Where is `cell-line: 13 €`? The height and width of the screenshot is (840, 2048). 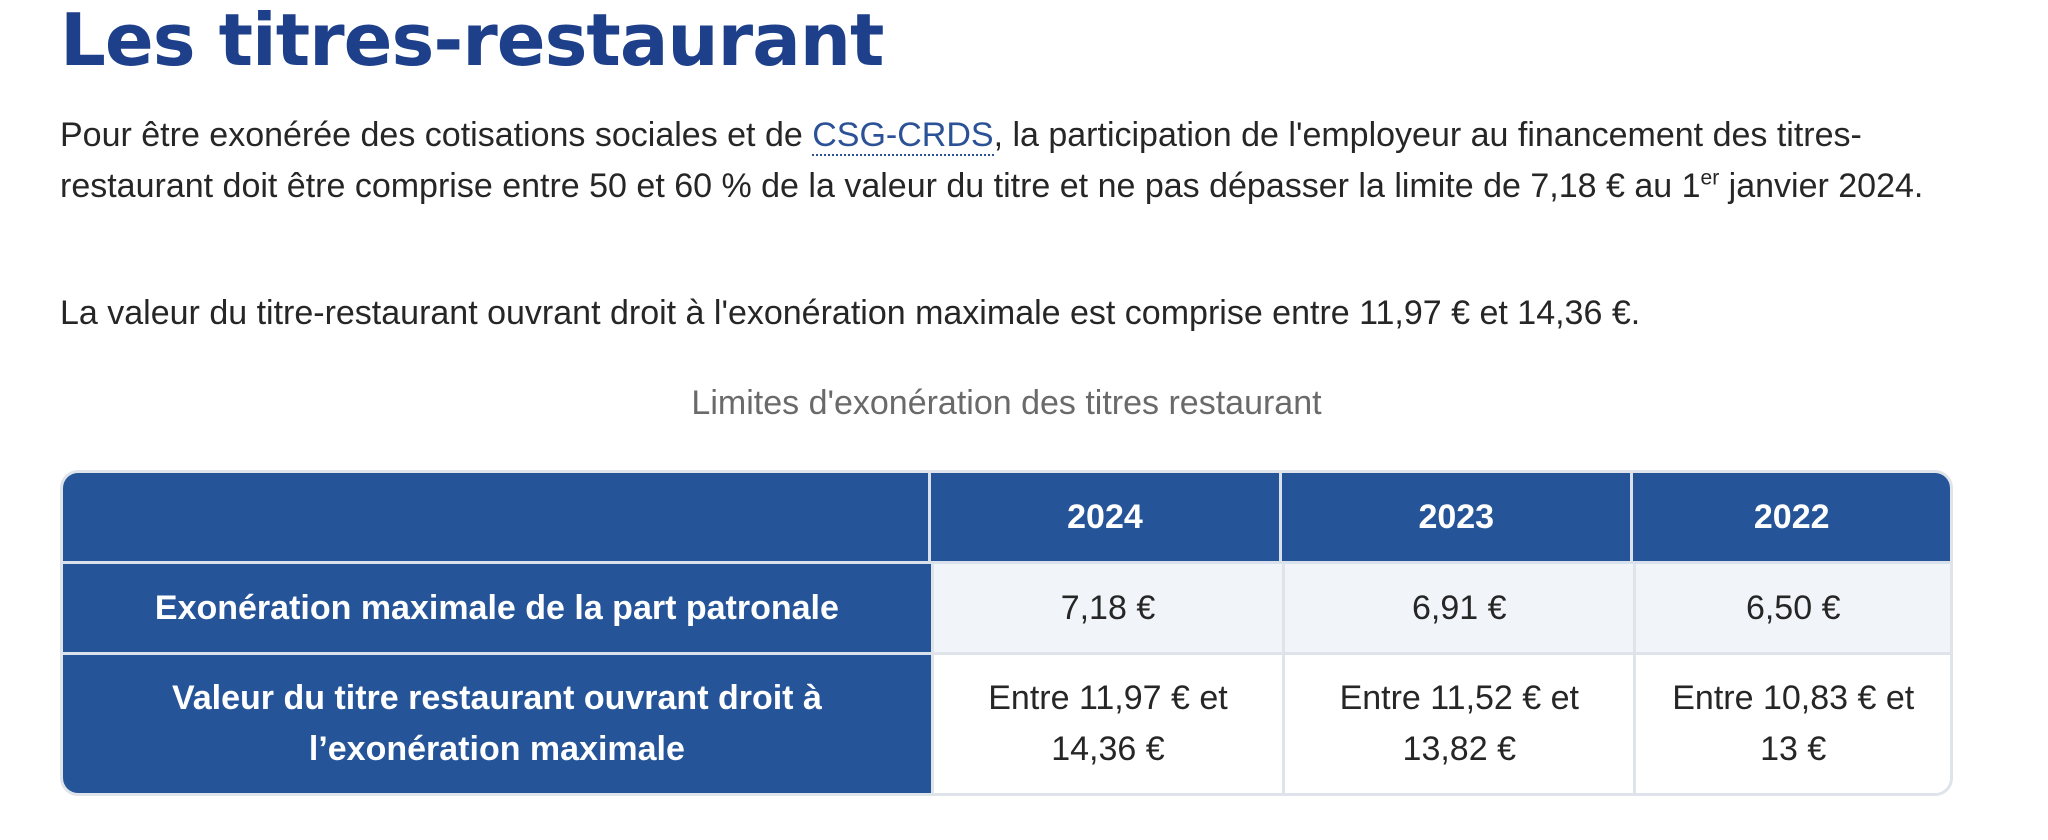 cell-line: 13 € is located at coordinates (1793, 749).